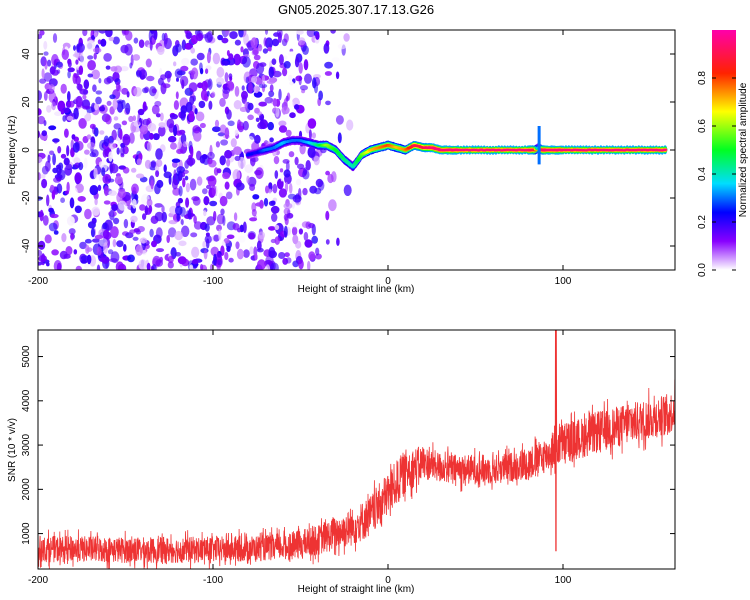  What do you see at coordinates (539, 145) in the screenshot?
I see `ridge-spike` at bounding box center [539, 145].